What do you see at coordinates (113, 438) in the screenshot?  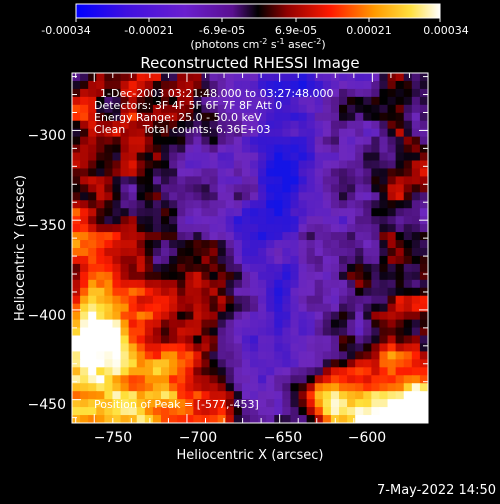 I see `x-tick-label-1: −750` at bounding box center [113, 438].